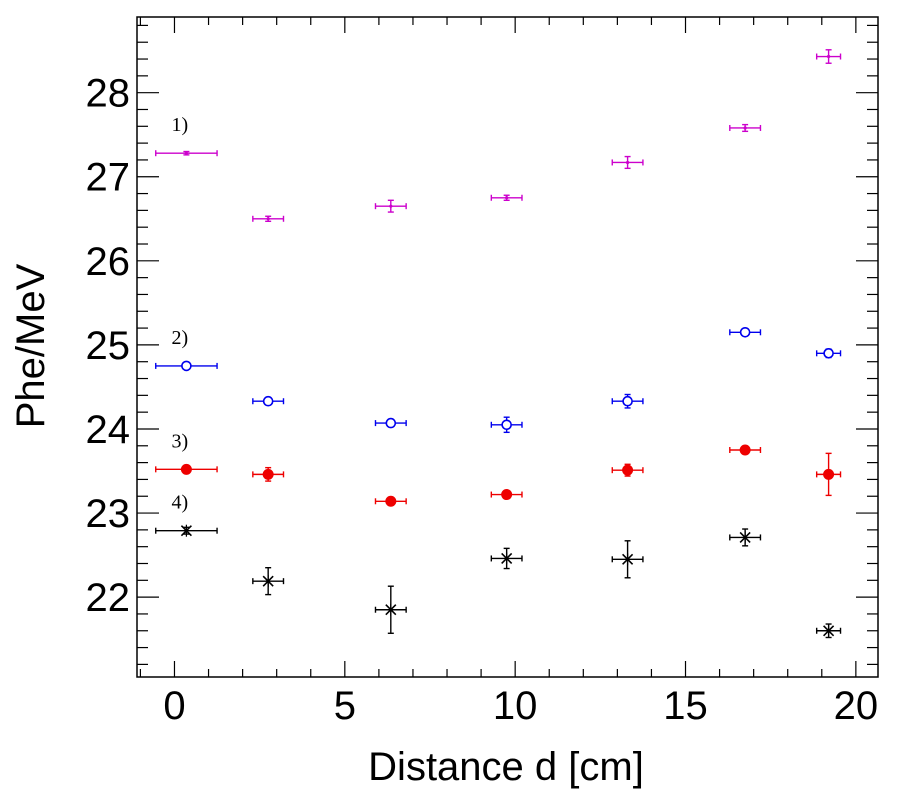 The image size is (898, 789). I want to click on series-label: 1), so click(179, 125).